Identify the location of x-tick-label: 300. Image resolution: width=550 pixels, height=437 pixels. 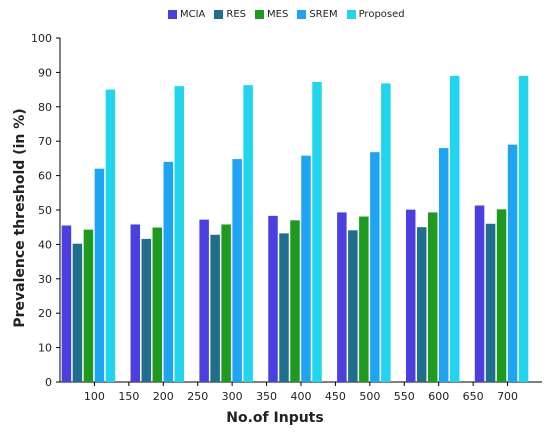
(232, 396).